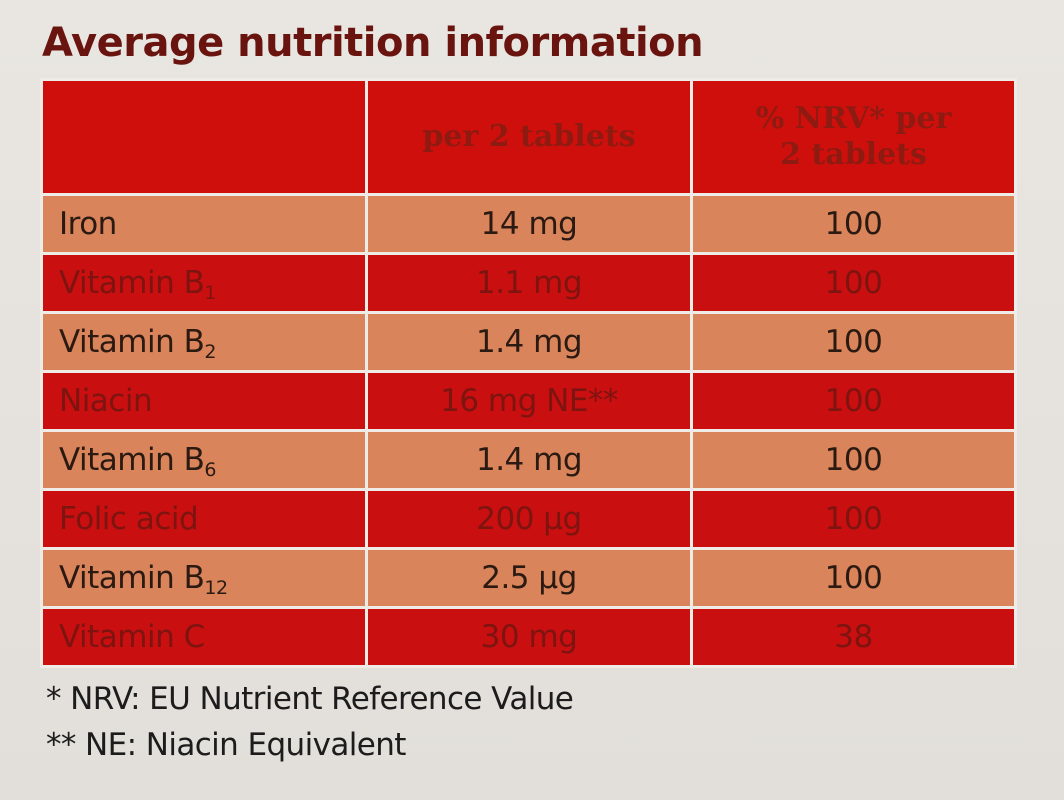  Describe the element at coordinates (204, 137) in the screenshot. I see `header-nutrient` at that location.